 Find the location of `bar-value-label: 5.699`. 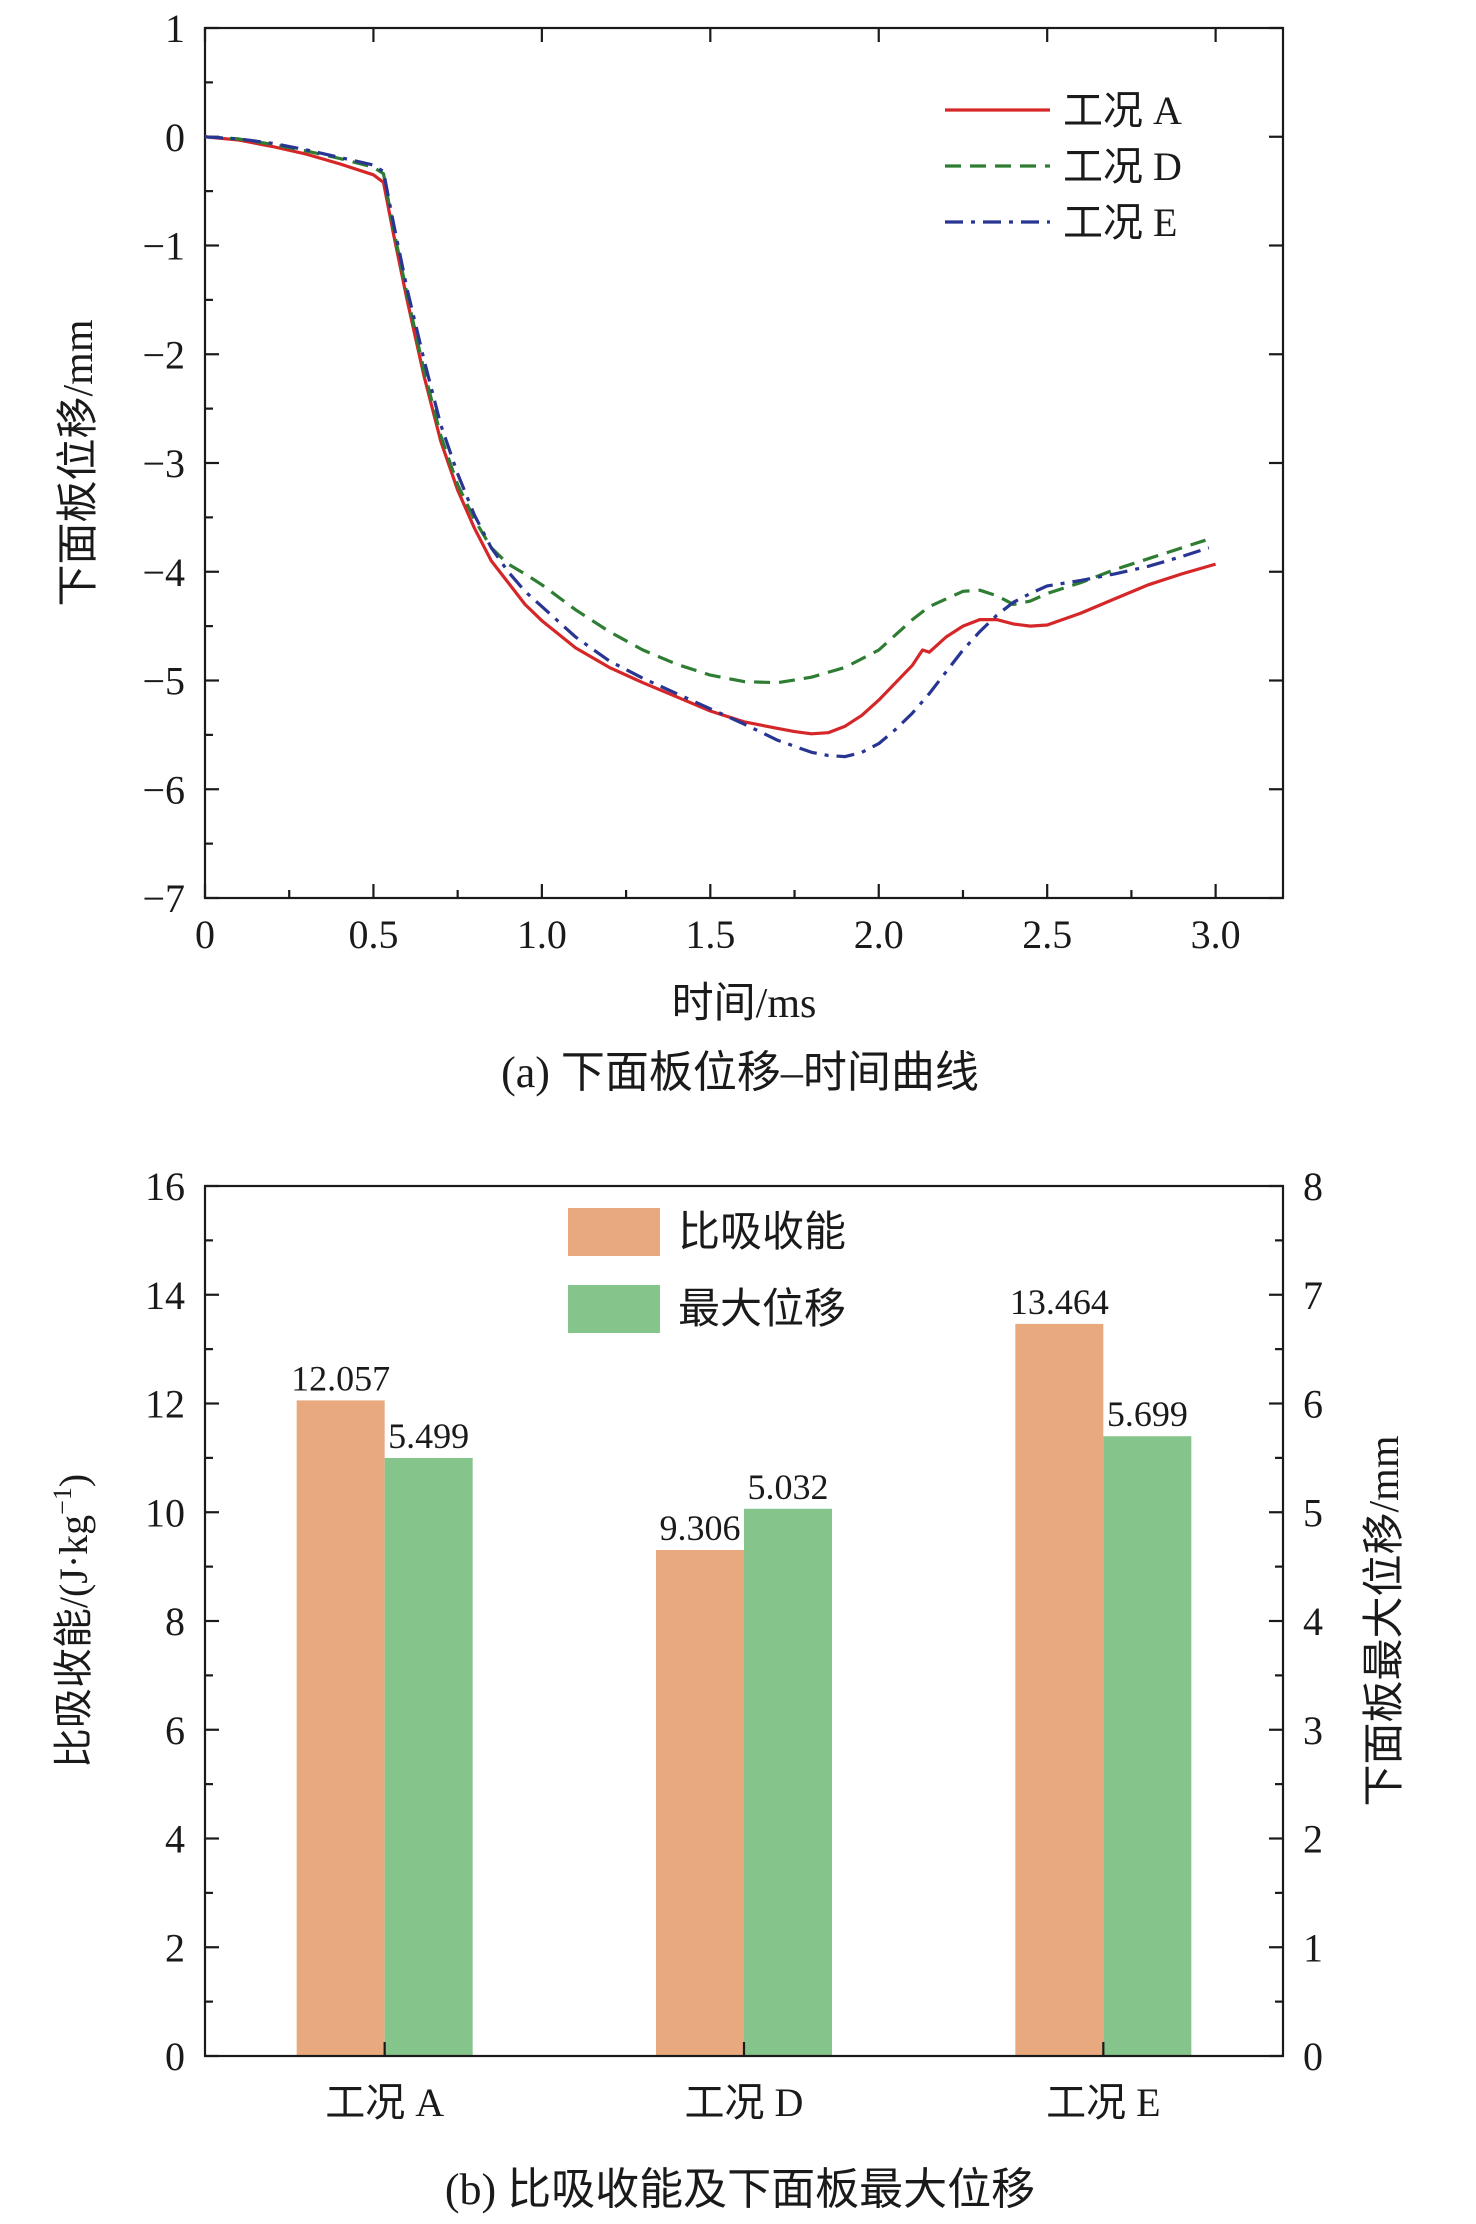

bar-value-label: 5.699 is located at coordinates (1147, 1414).